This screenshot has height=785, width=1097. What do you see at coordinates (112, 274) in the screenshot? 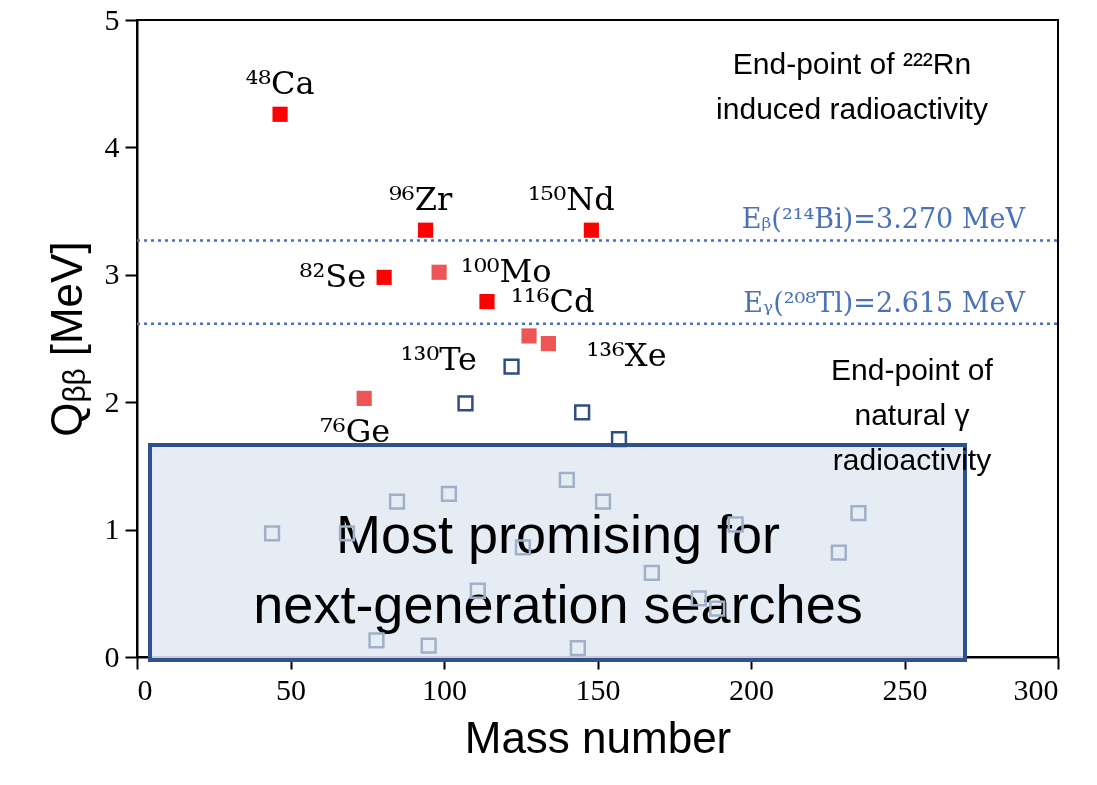
I see `y-tick-label: 3` at bounding box center [112, 274].